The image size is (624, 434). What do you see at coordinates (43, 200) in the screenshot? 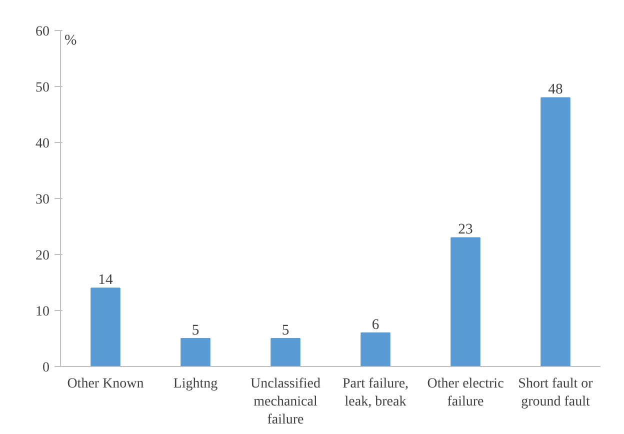
I see `y-tick-label: 30` at bounding box center [43, 200].